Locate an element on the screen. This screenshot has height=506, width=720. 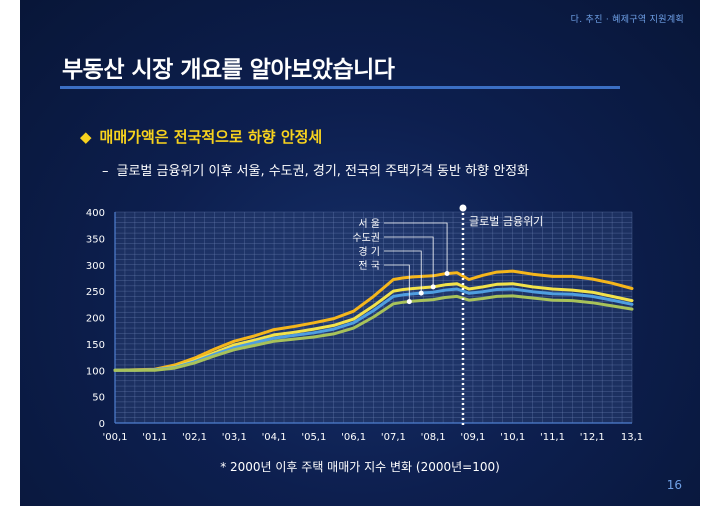
x-tick-label: '05,1 is located at coordinates (313, 437).